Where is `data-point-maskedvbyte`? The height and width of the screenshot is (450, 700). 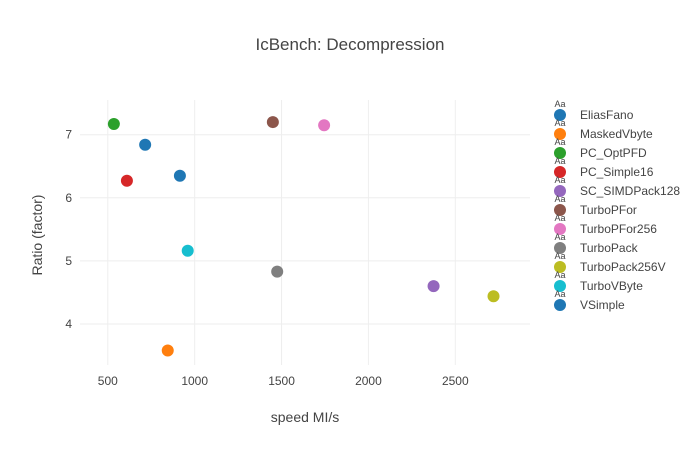
data-point-maskedvbyte is located at coordinates (167, 350).